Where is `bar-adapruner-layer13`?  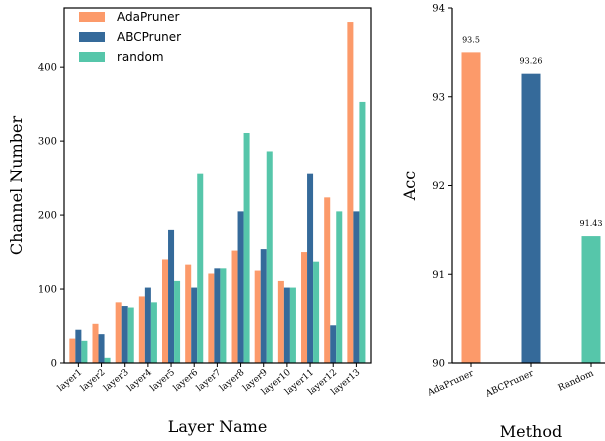 bar-adapruner-layer13 is located at coordinates (350, 192).